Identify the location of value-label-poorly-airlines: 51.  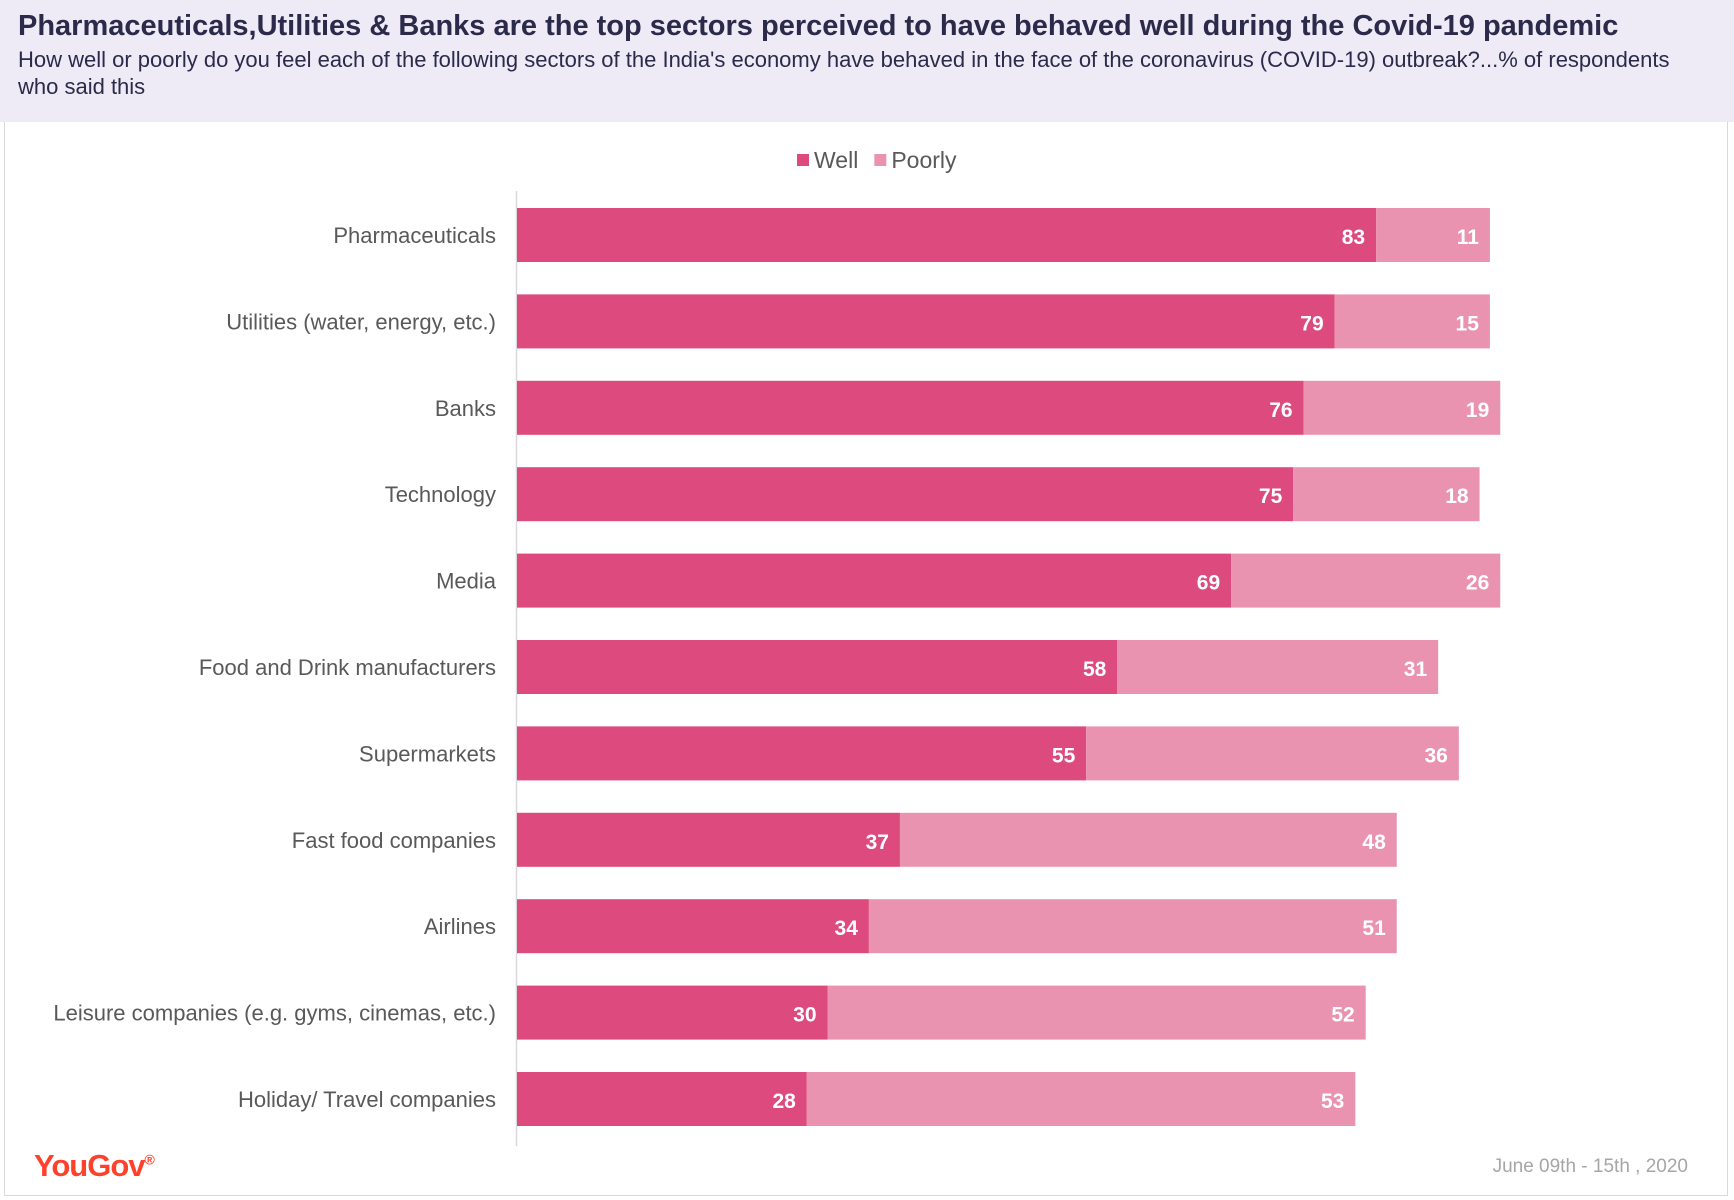
(1374, 928).